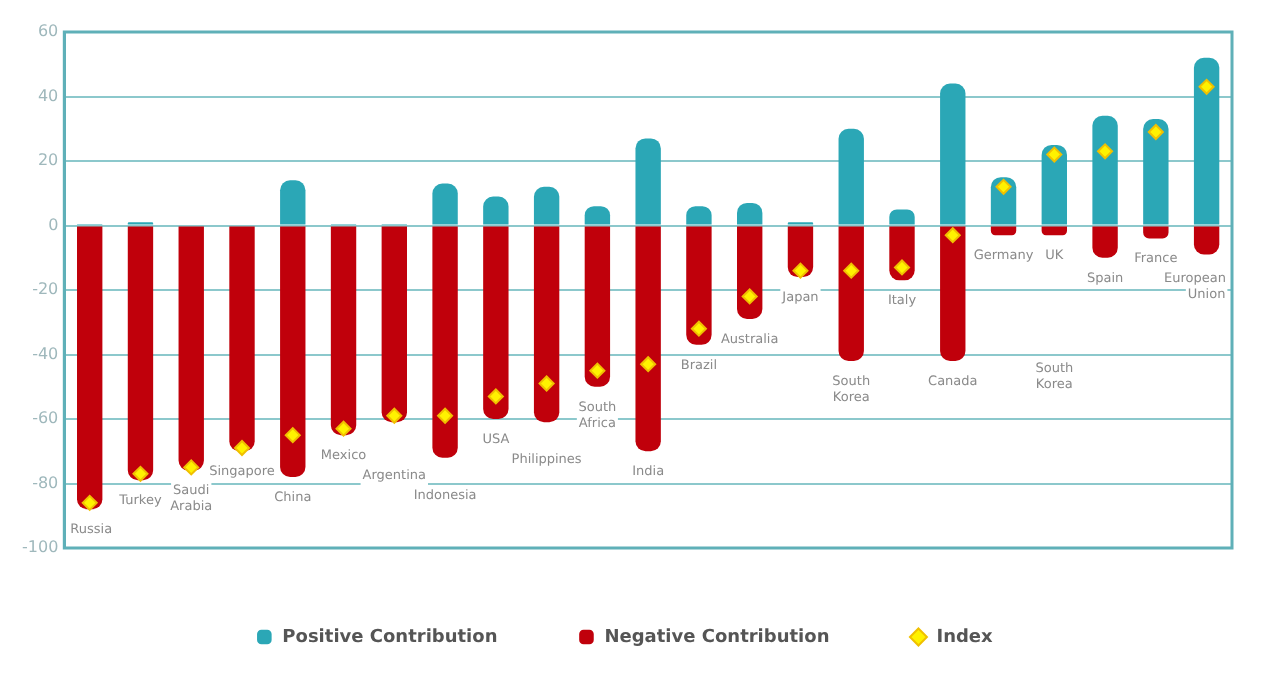 Image resolution: width=1276 pixels, height=682 pixels. What do you see at coordinates (45, 289) in the screenshot?
I see `y-tick-label: -20` at bounding box center [45, 289].